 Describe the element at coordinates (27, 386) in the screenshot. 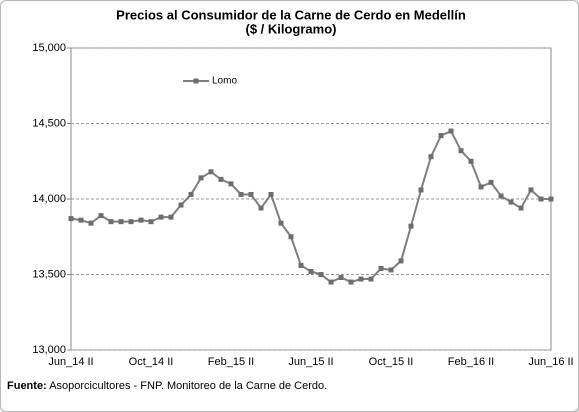

I see `source-label: Fuente:` at that location.